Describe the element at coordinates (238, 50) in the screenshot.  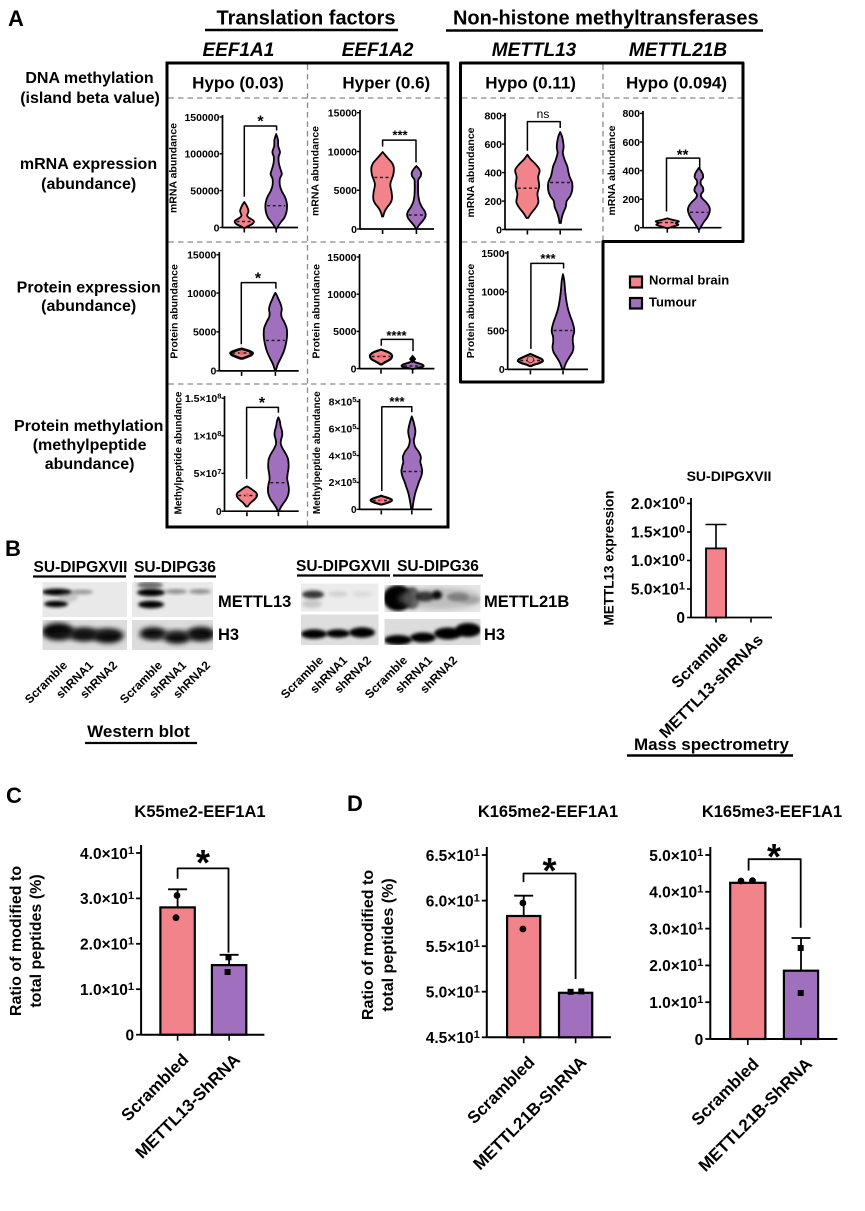
I see `svg-text: EEF1A1` at that location.